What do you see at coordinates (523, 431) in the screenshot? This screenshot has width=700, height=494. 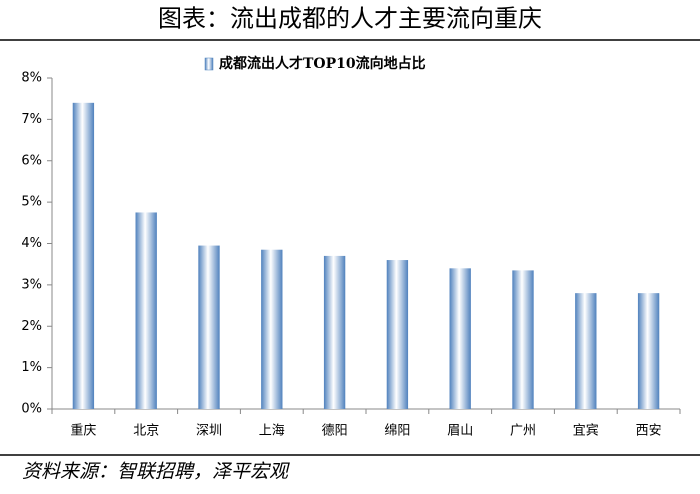 I see `x-tick-label: 广州` at bounding box center [523, 431].